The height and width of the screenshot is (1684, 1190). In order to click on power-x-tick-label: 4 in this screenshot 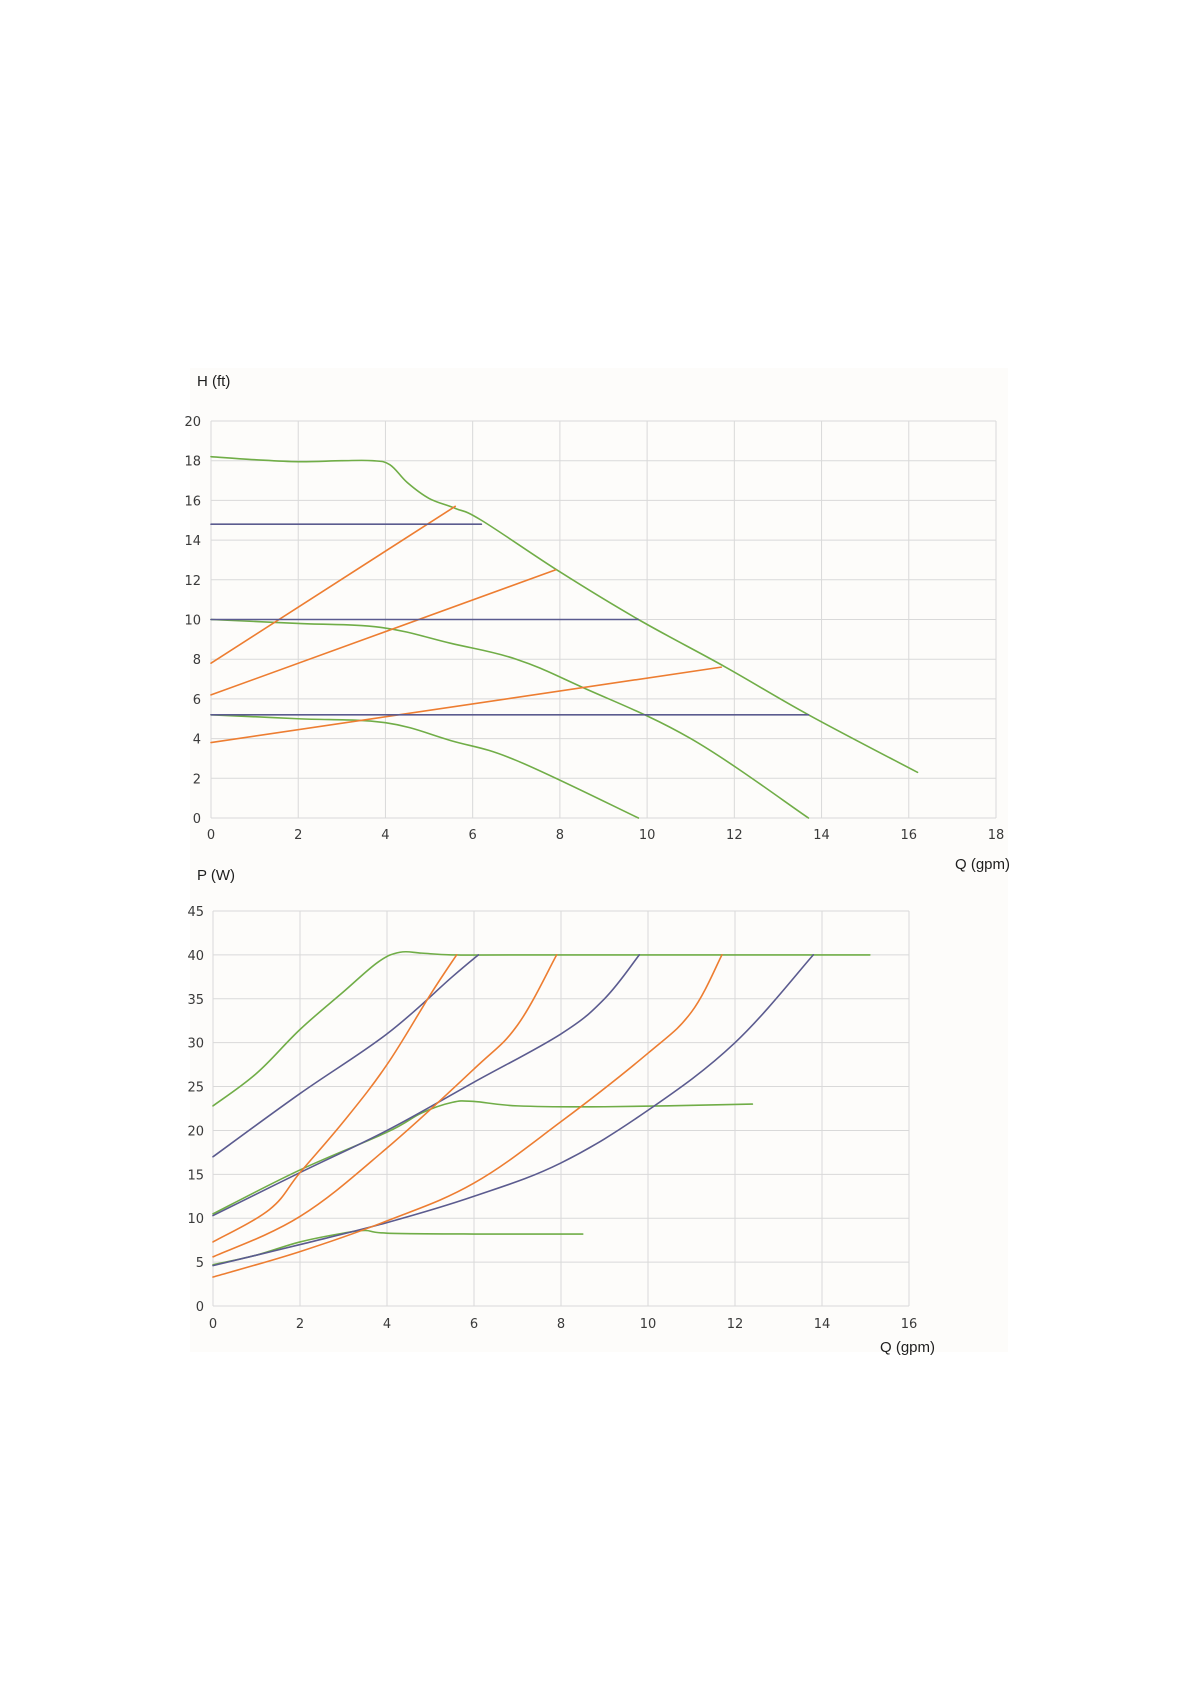, I will do `click(387, 1324)`.